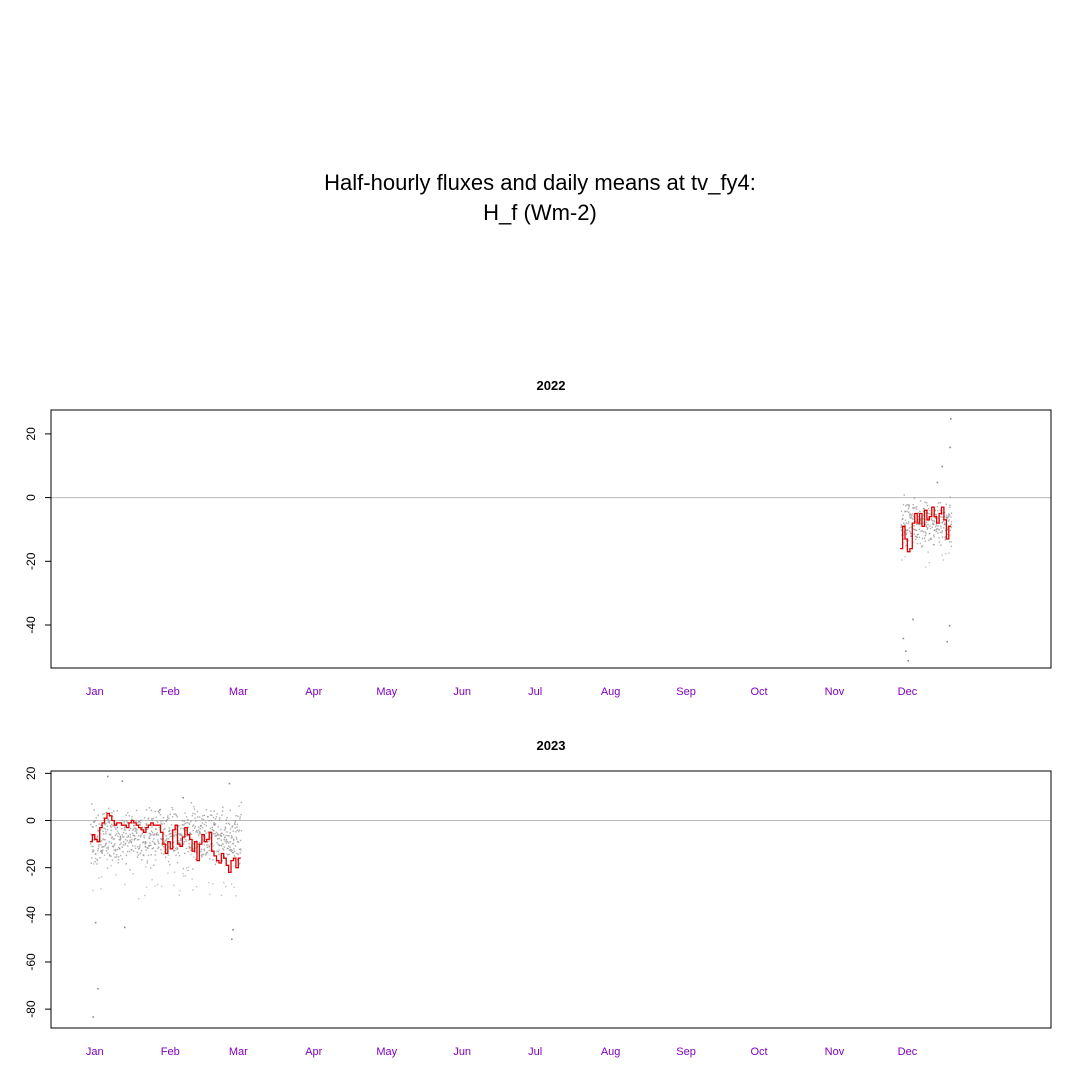 This screenshot has height=1080, width=1080. I want to click on x-month-label-jun: Jun, so click(462, 692).